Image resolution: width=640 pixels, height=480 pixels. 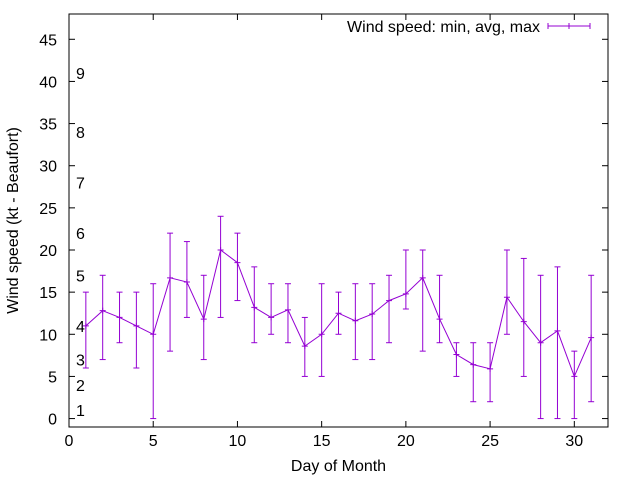 What do you see at coordinates (80, 74) in the screenshot?
I see `beaufort-label: 9` at bounding box center [80, 74].